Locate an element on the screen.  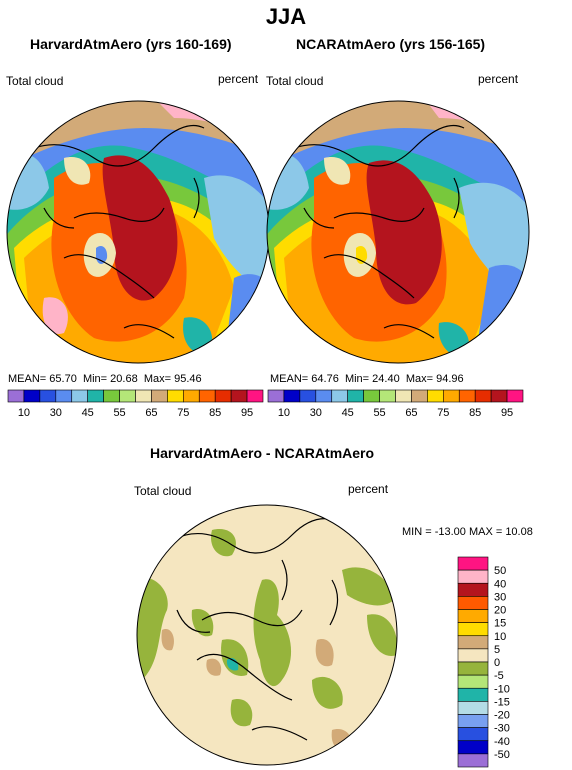
panel-2-stats: MEAN= 64.76 Min= 24.40 Max= 94.96 is located at coordinates (367, 379).